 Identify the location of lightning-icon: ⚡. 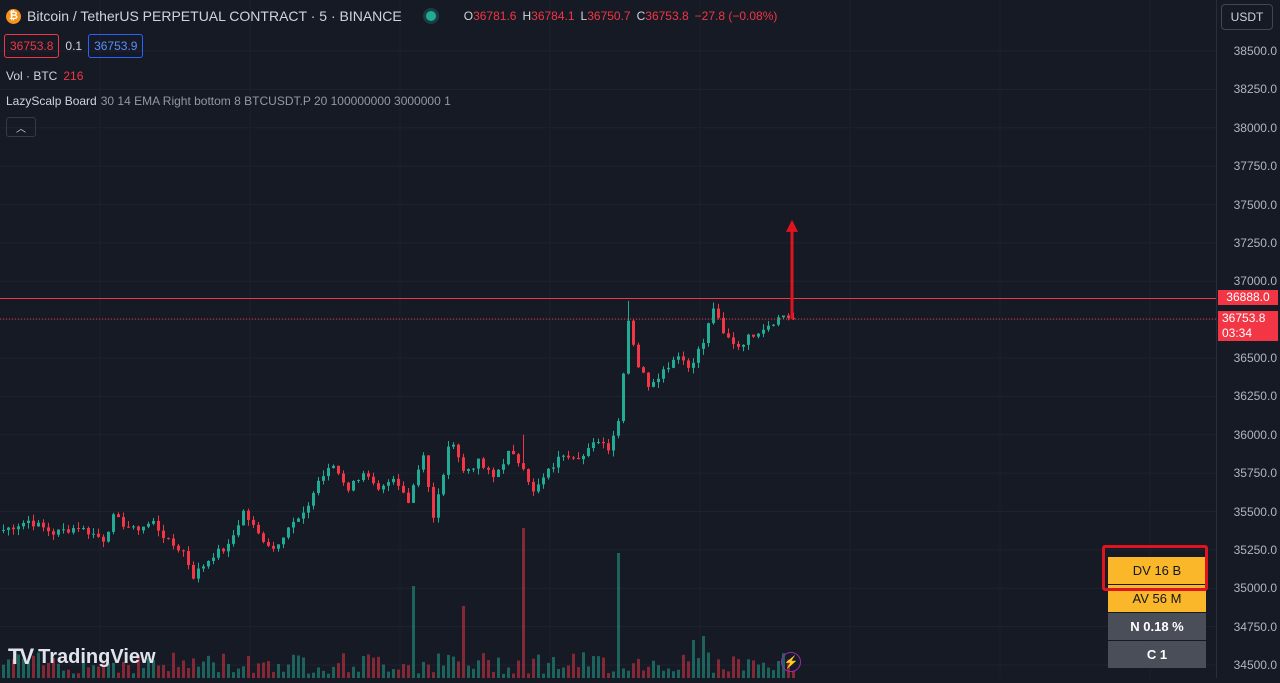
(791, 662).